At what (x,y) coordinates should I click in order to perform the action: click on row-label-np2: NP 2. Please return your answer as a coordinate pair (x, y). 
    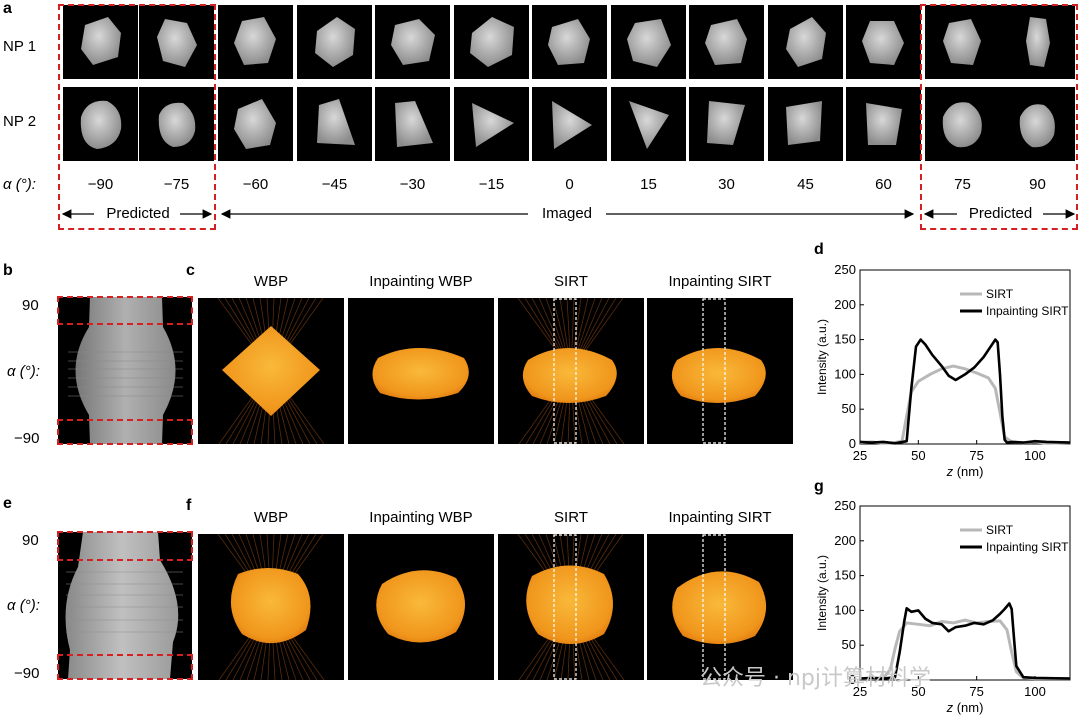
    Looking at the image, I should click on (20, 121).